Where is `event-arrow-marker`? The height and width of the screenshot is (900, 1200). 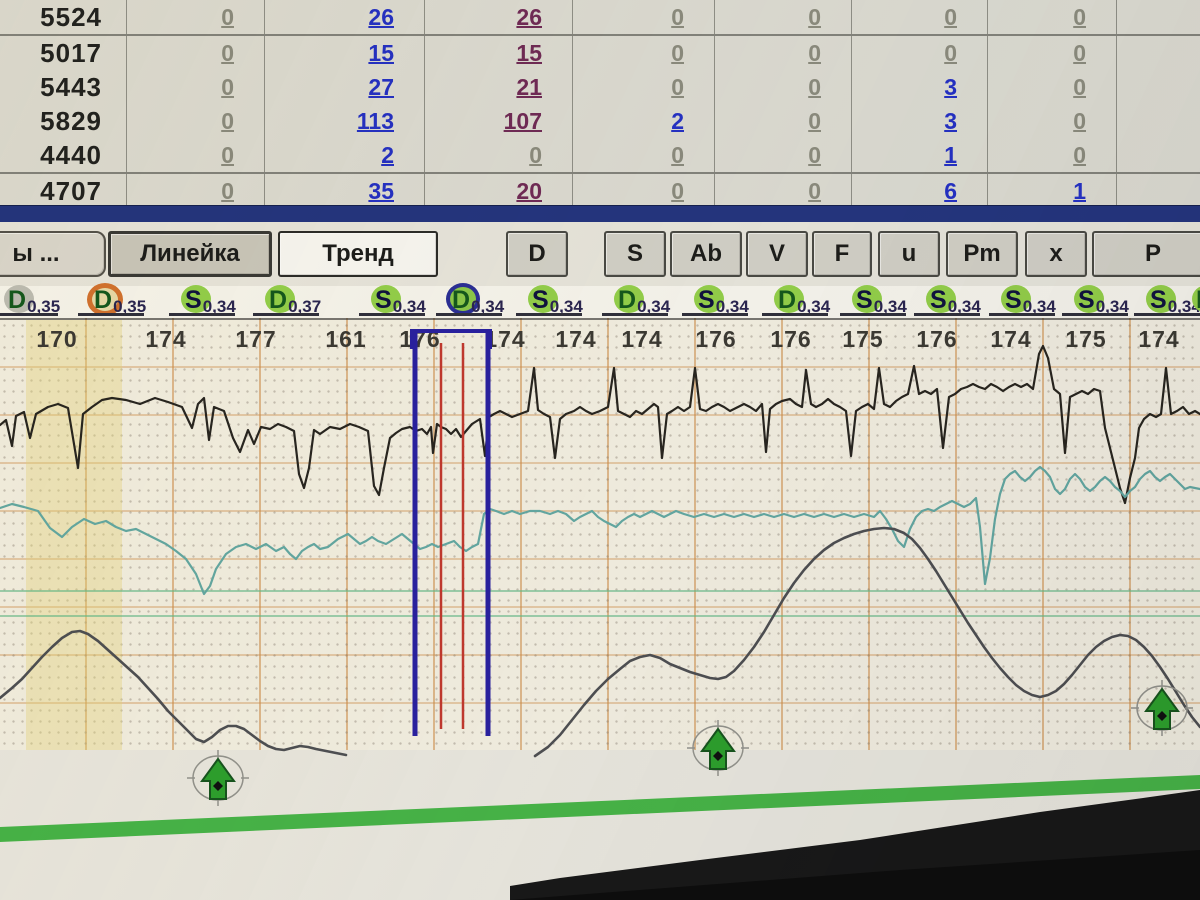
event-arrow-marker is located at coordinates (218, 778).